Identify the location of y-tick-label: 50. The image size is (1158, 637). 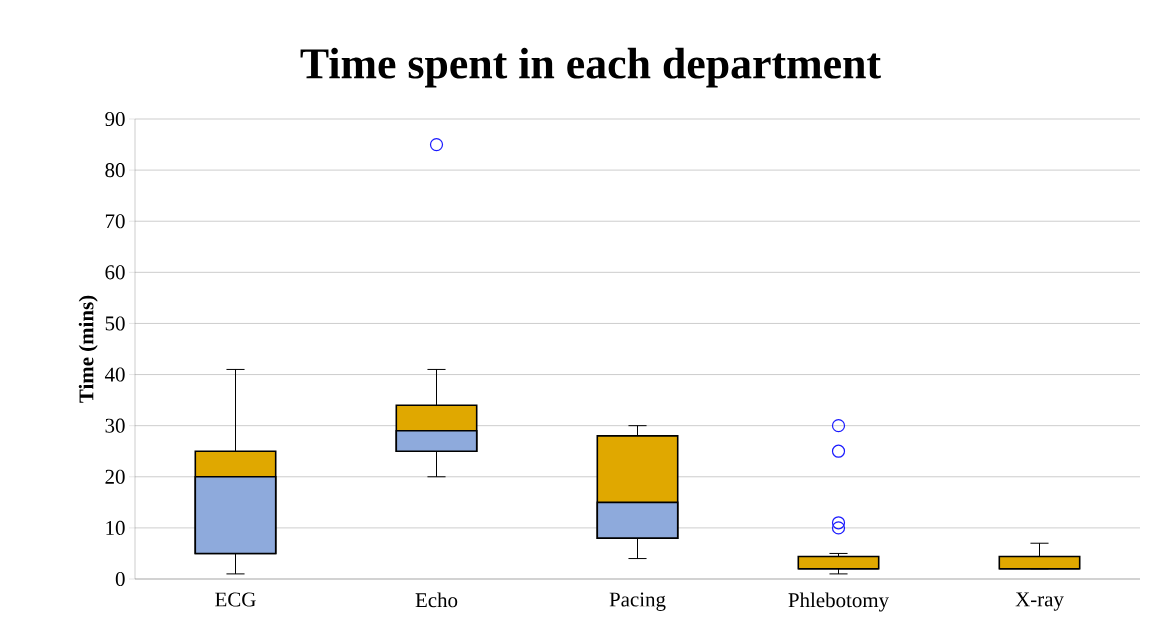
(115, 323).